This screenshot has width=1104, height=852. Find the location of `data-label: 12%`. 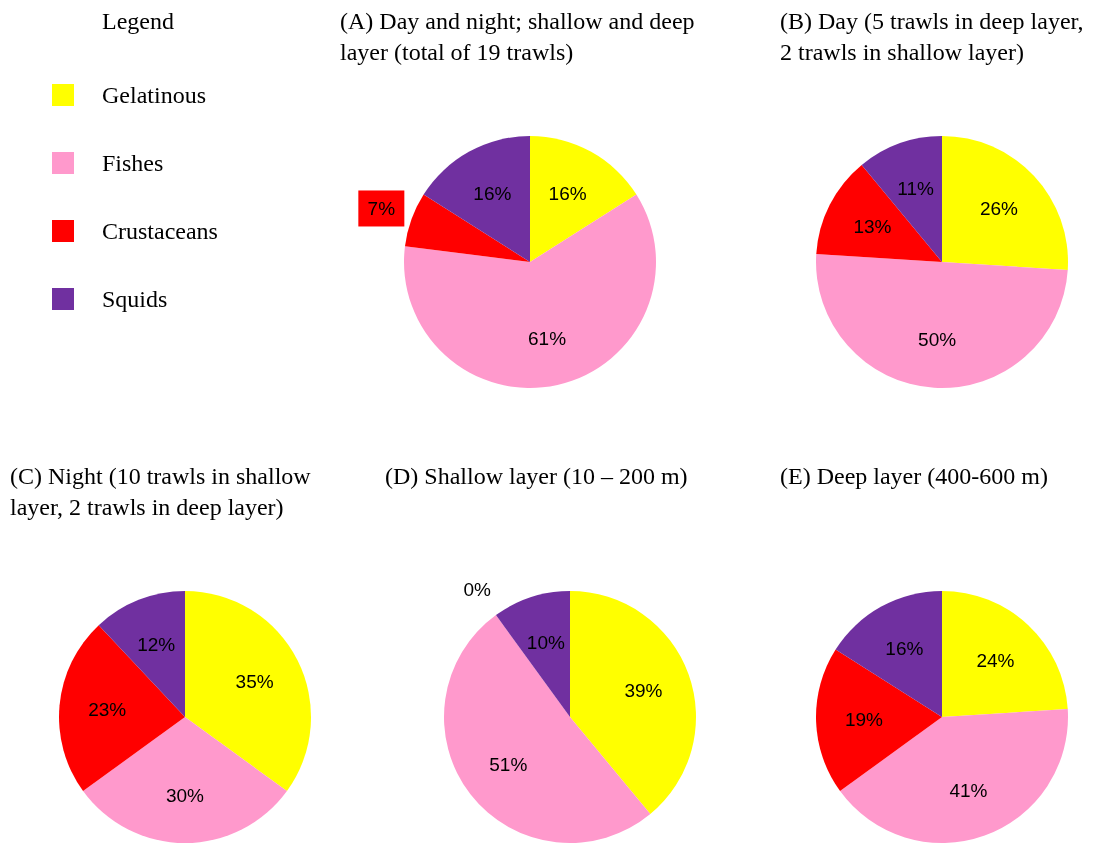

data-label: 12% is located at coordinates (156, 644).